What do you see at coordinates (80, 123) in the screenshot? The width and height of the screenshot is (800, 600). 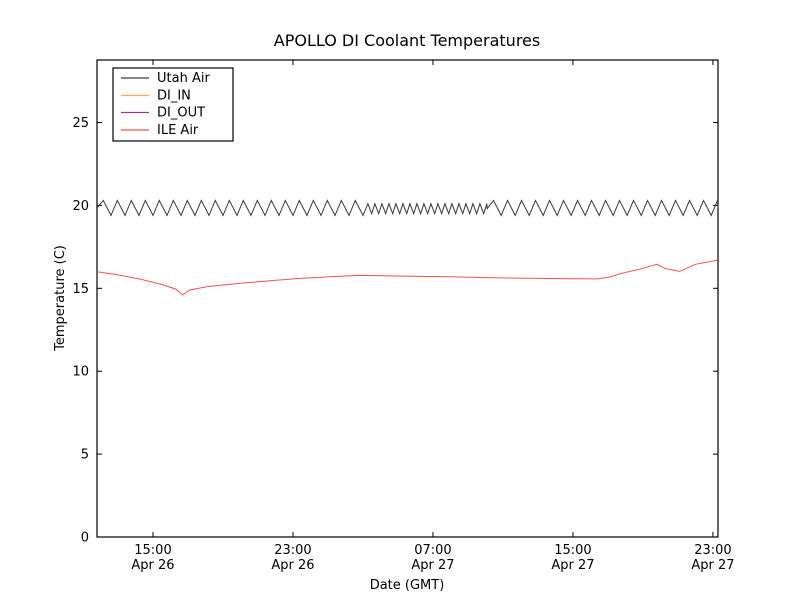 I see `y-tick-label: 25` at bounding box center [80, 123].